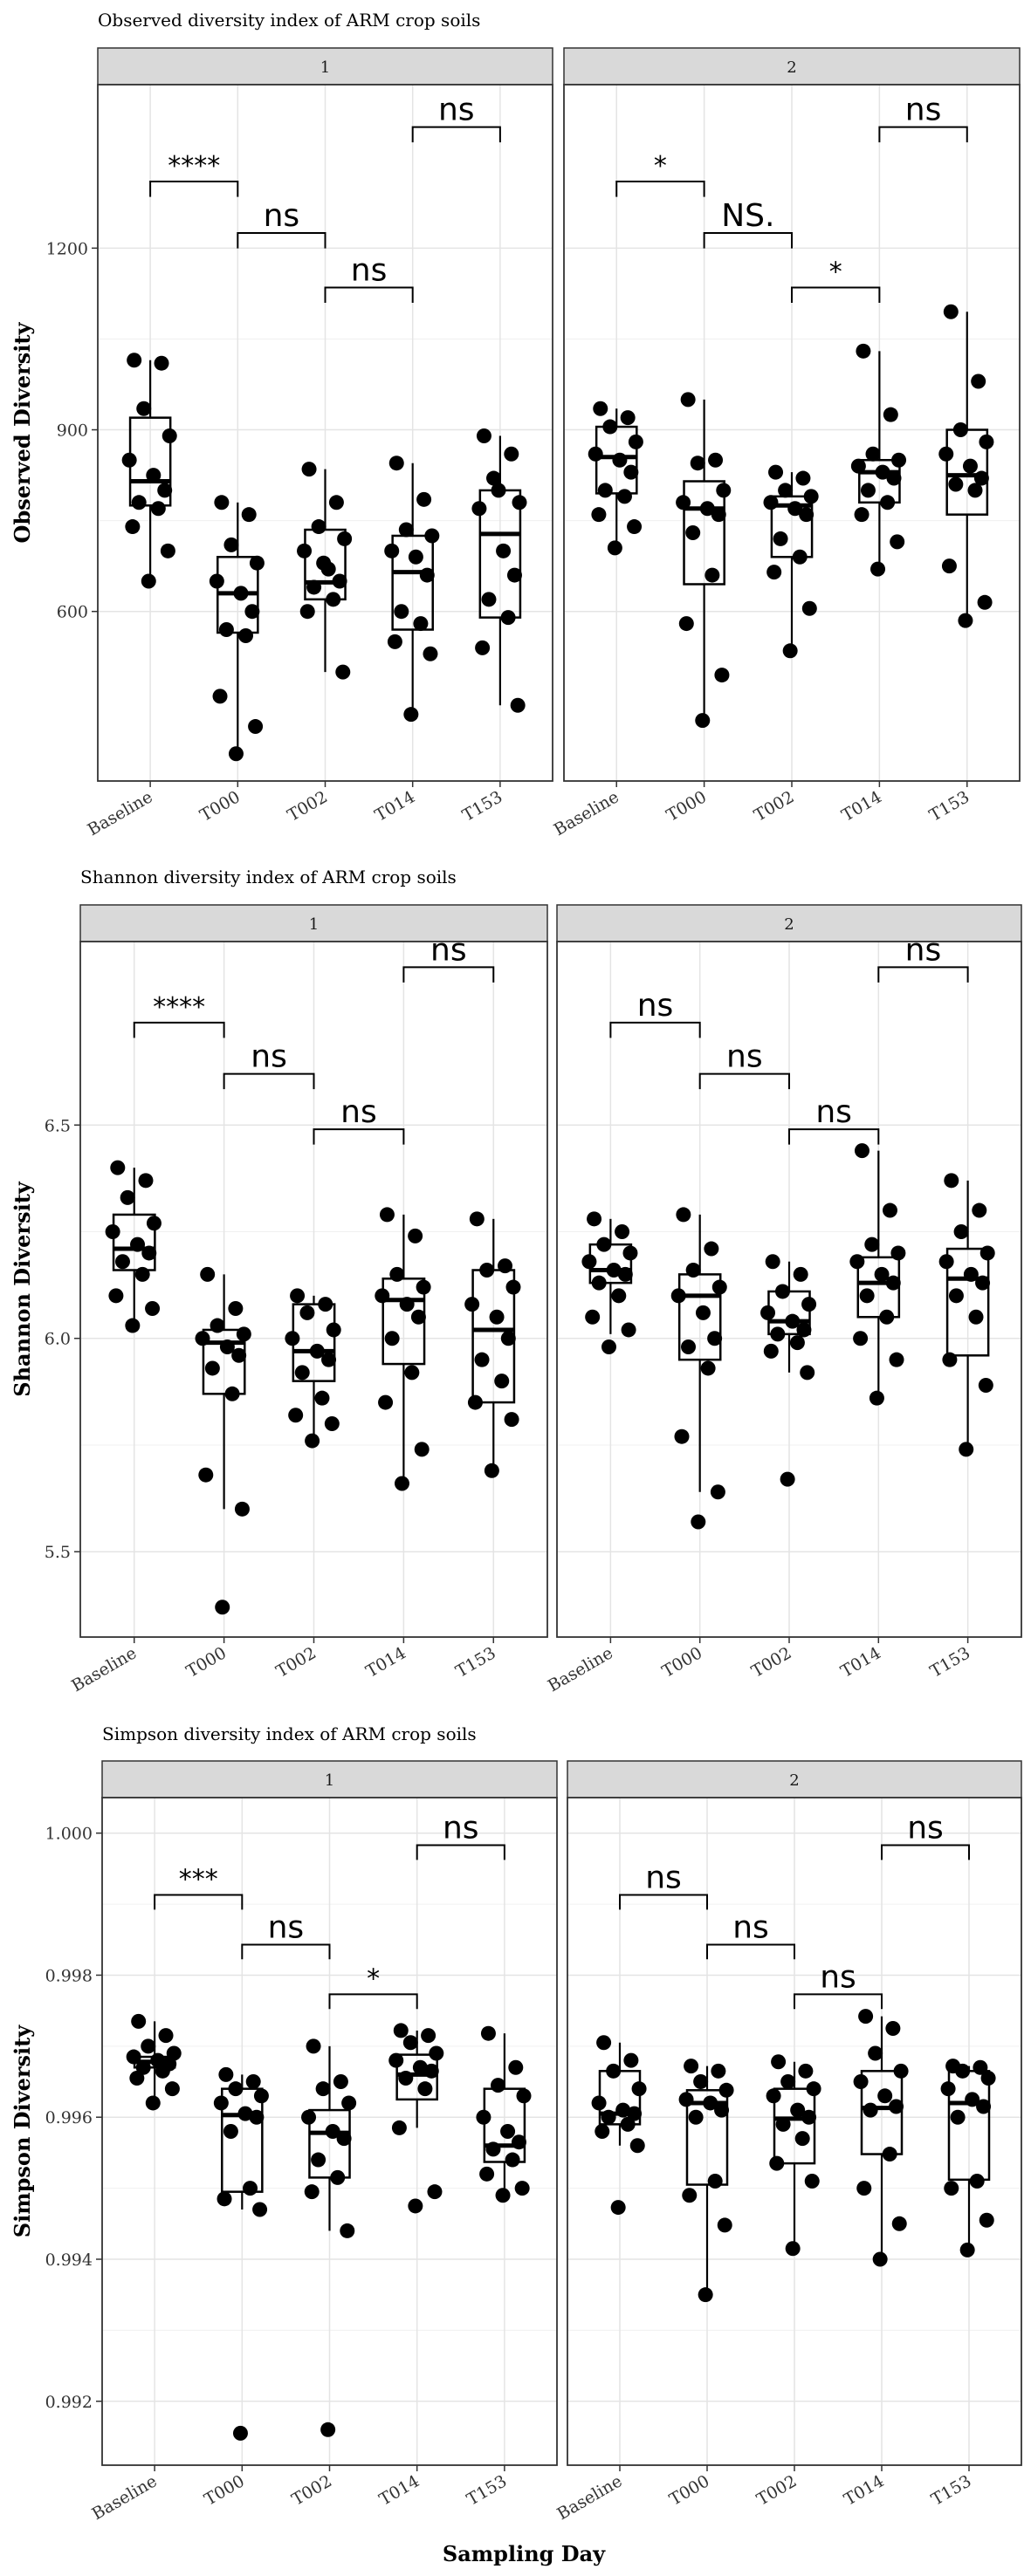 This screenshot has height=2576, width=1031. I want to click on facet-strip-label: 2, so click(791, 67).